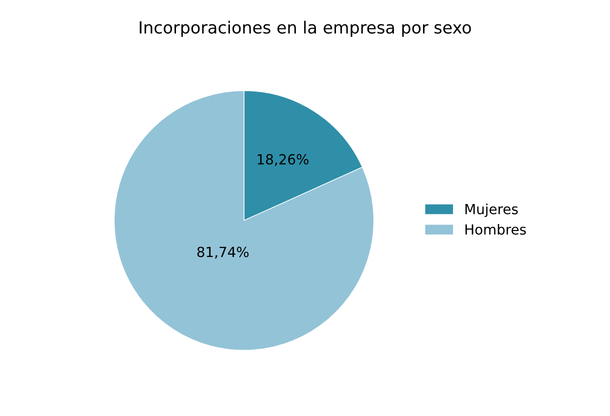 This screenshot has height=416, width=610. I want to click on data-label: 81,74%, so click(223, 252).